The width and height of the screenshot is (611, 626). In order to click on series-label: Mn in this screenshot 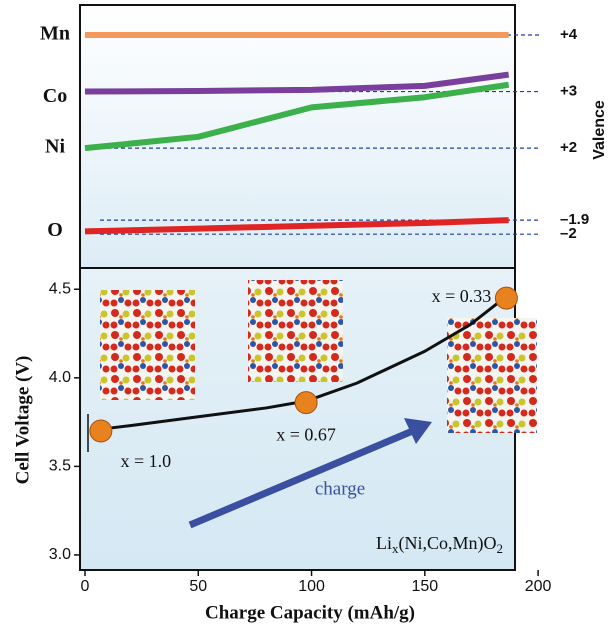, I will do `click(55, 34)`.